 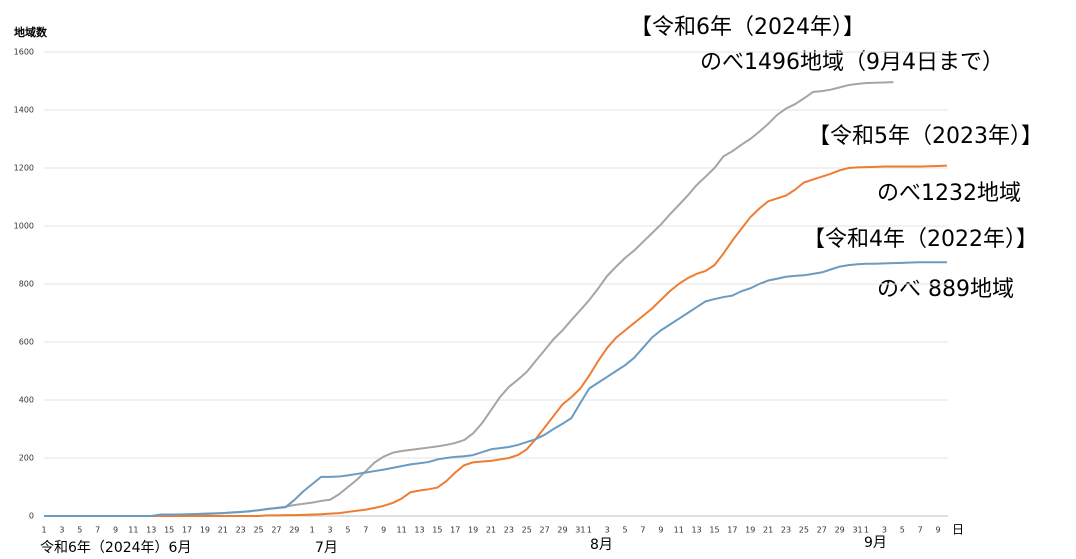 What do you see at coordinates (26, 458) in the screenshot?
I see `y-tick-label: 200` at bounding box center [26, 458].